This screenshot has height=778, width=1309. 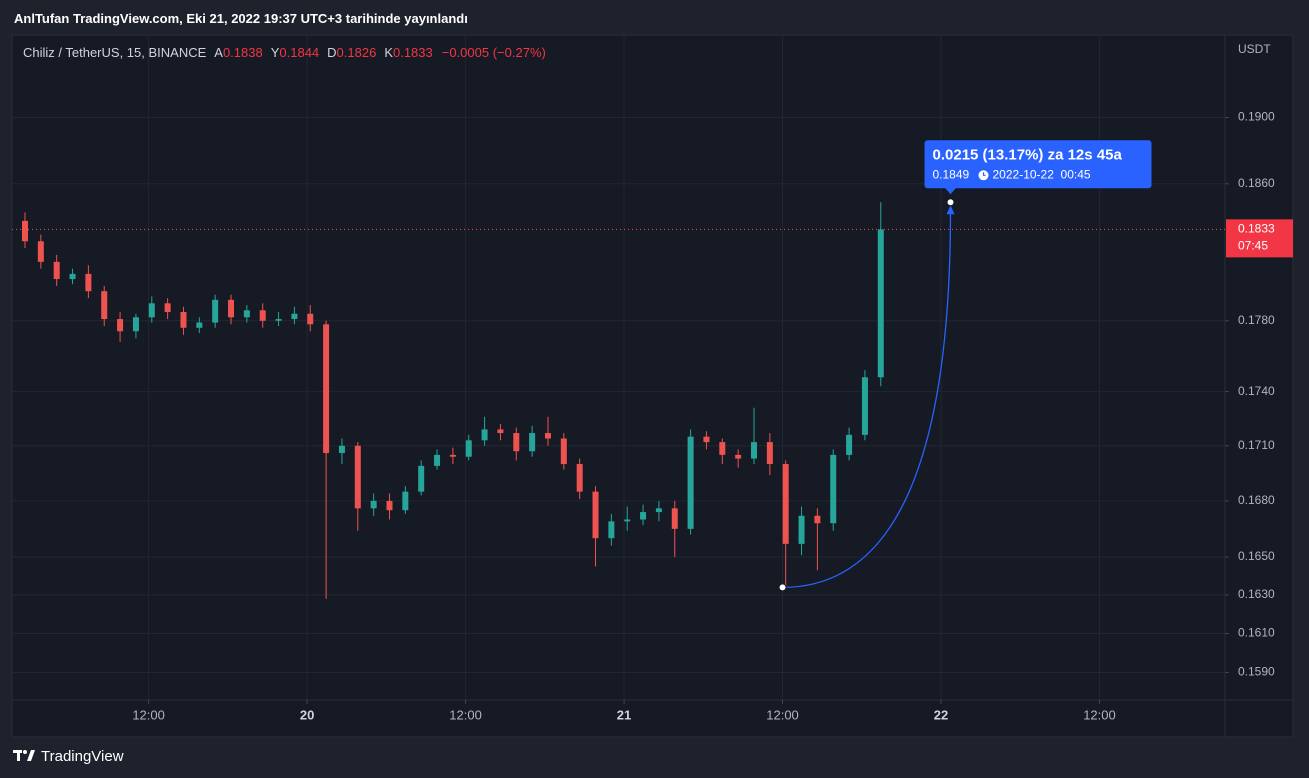 What do you see at coordinates (1042, 174) in the screenshot?
I see `measure-end-time: 2022-10-22 00:45` at bounding box center [1042, 174].